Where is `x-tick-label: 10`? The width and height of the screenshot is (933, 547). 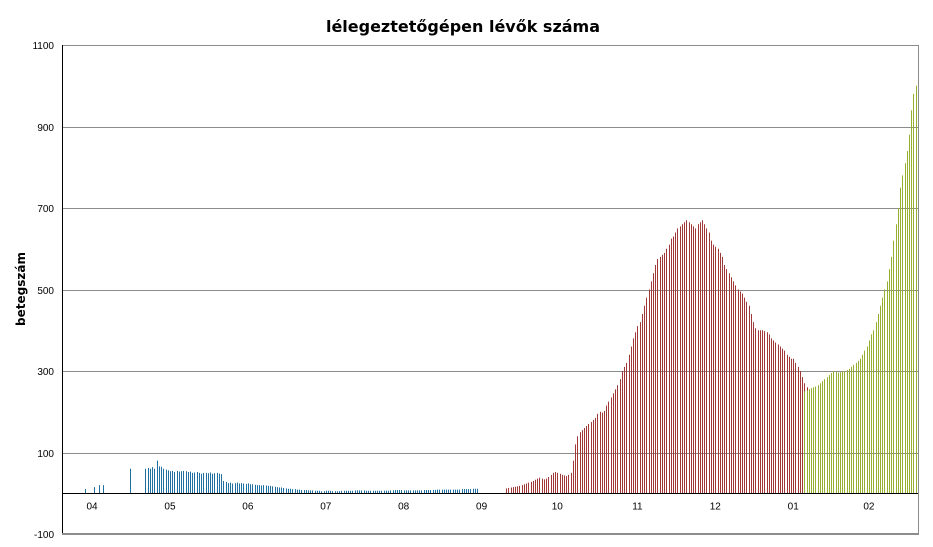 x-tick-label: 10 is located at coordinates (558, 506).